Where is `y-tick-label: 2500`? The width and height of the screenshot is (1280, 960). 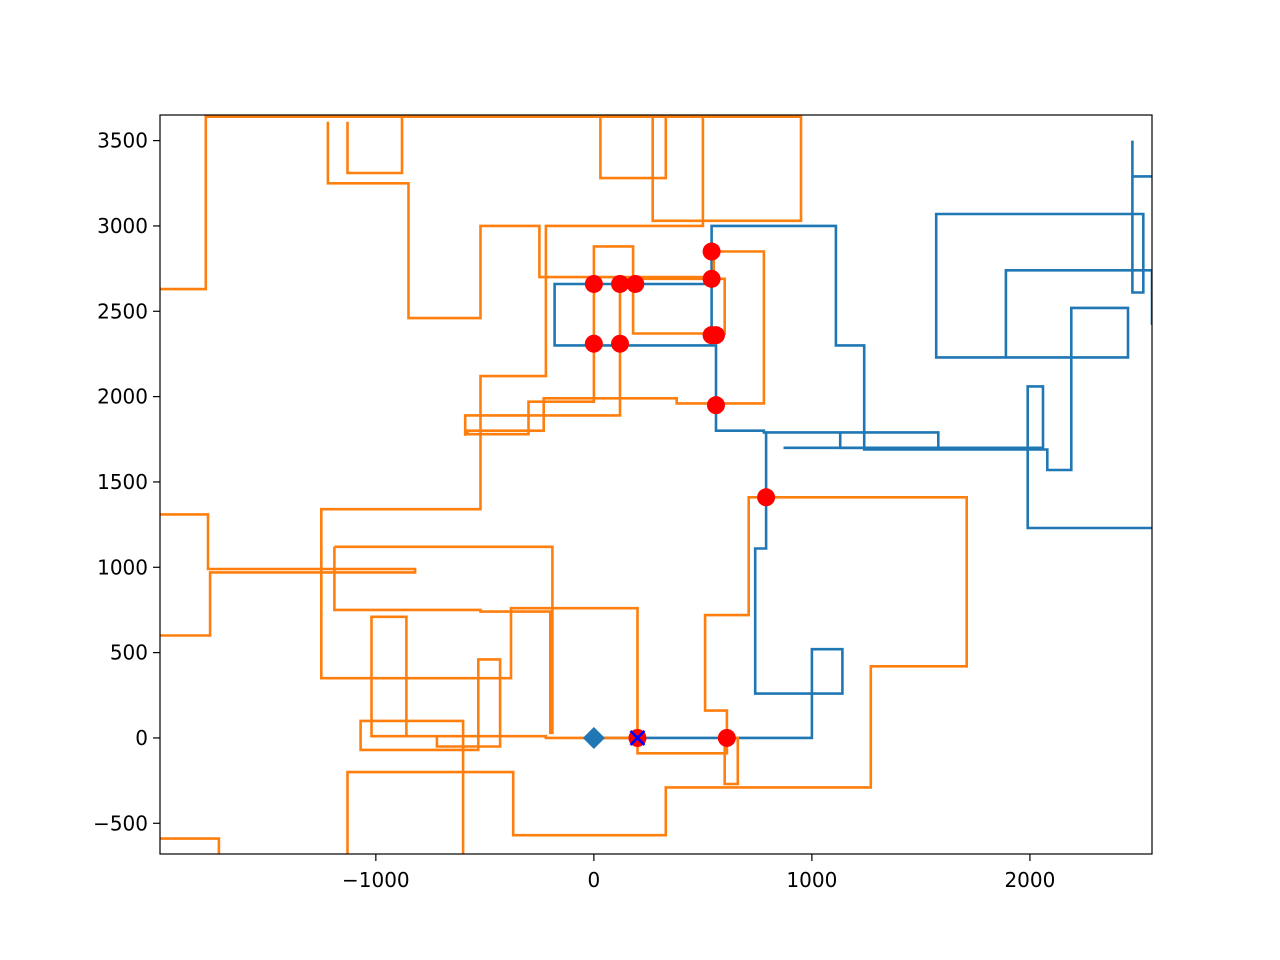
y-tick-label: 2500 is located at coordinates (122, 311).